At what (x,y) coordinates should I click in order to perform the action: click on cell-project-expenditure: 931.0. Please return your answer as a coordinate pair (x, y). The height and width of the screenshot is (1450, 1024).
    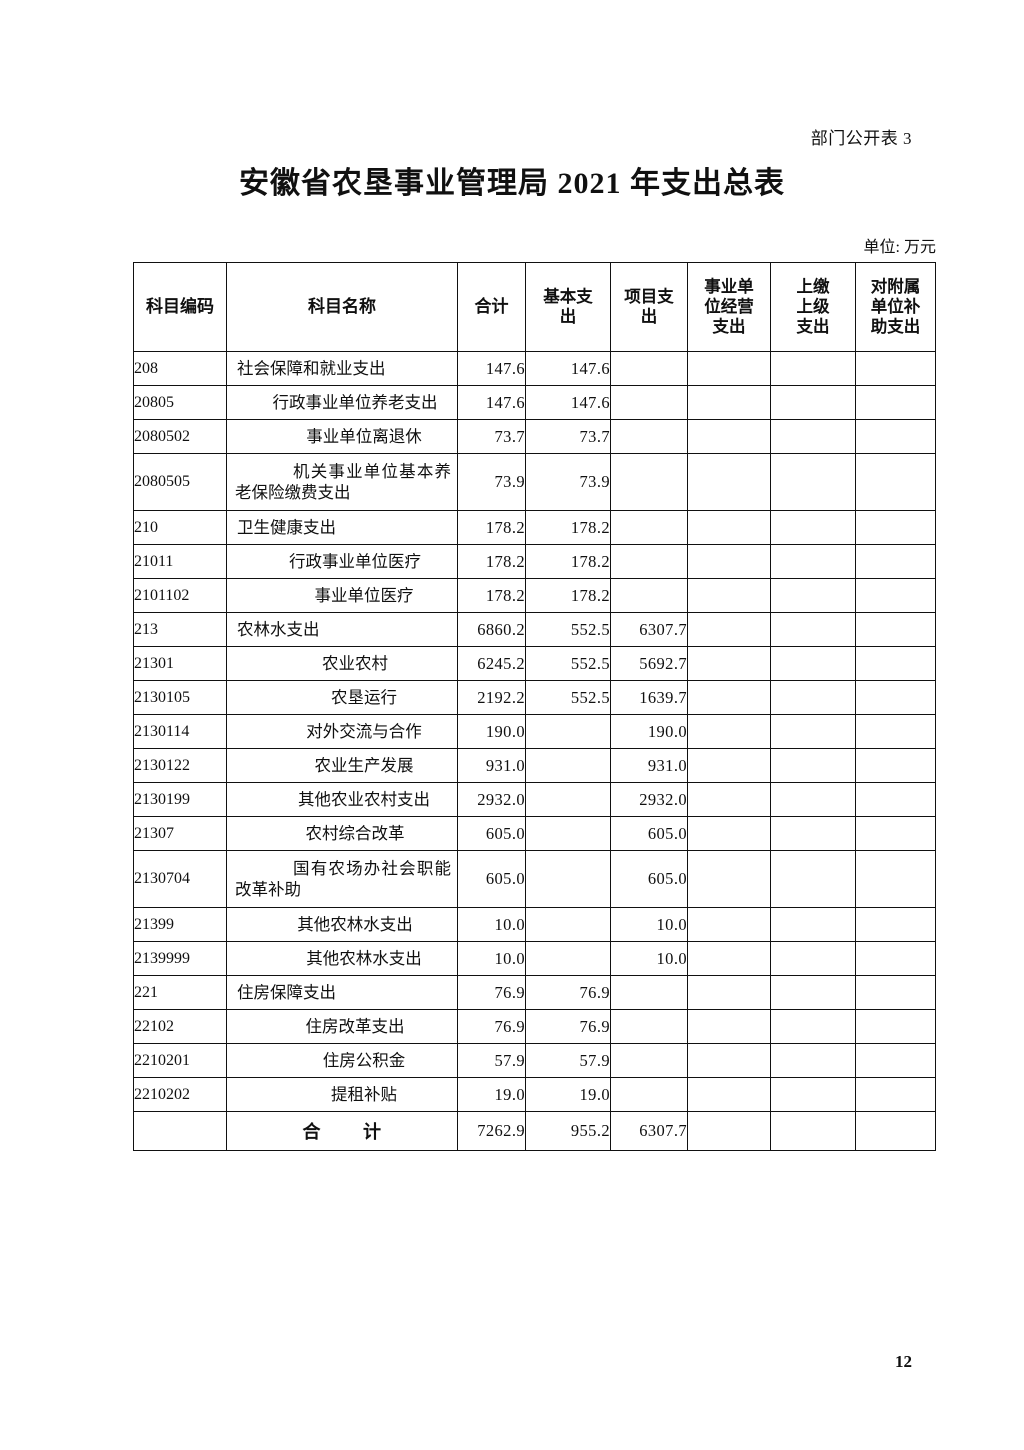
    Looking at the image, I should click on (649, 765).